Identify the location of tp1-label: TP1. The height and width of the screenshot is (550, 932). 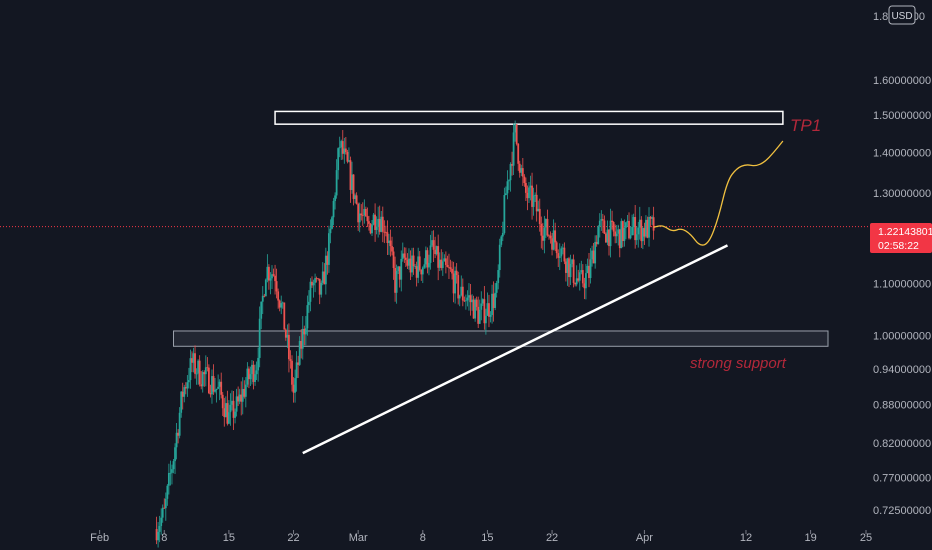
(805, 125).